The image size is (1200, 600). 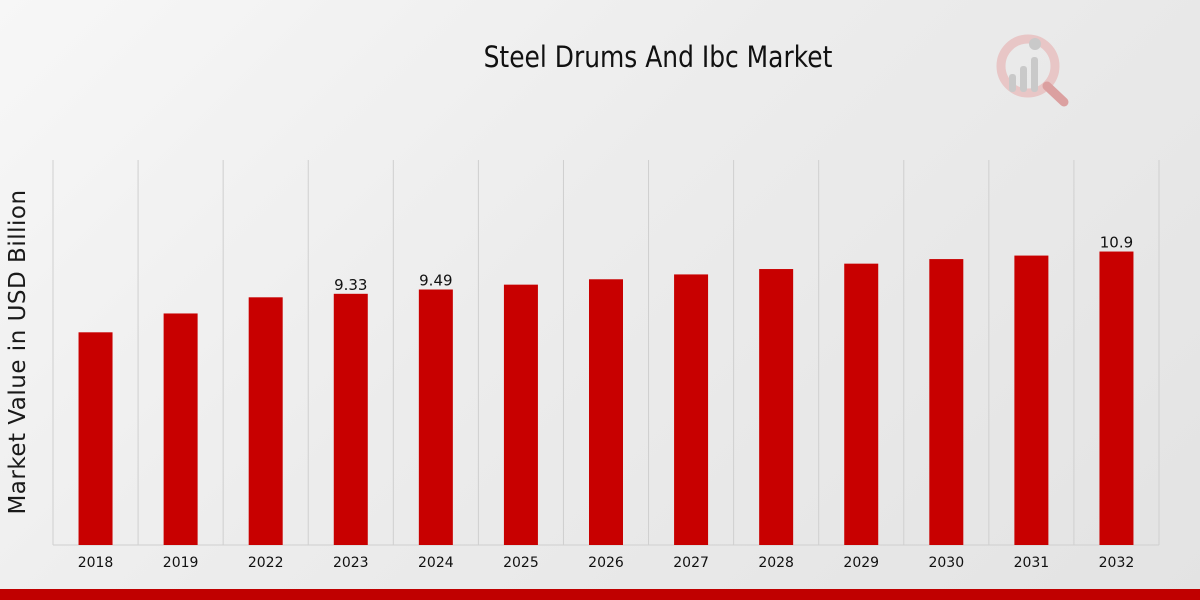 What do you see at coordinates (691, 409) in the screenshot?
I see `bar-2027` at bounding box center [691, 409].